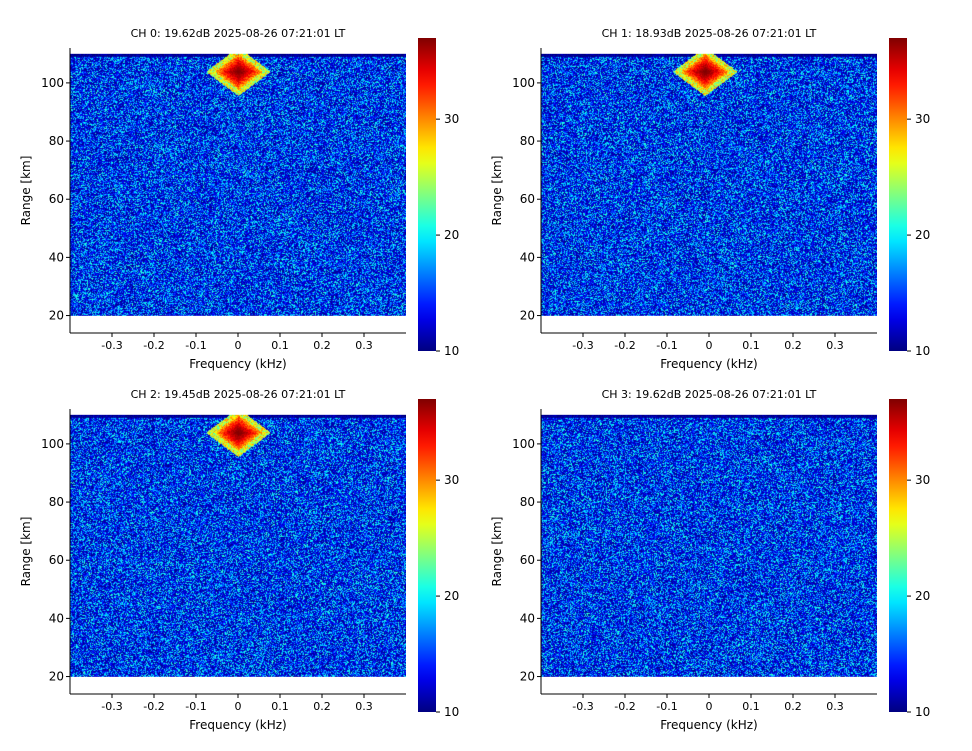 The width and height of the screenshot is (972, 751). I want to click on chart-title: CH 1: 18.93dB 2025-08-26 07:21:01 LT, so click(709, 33).